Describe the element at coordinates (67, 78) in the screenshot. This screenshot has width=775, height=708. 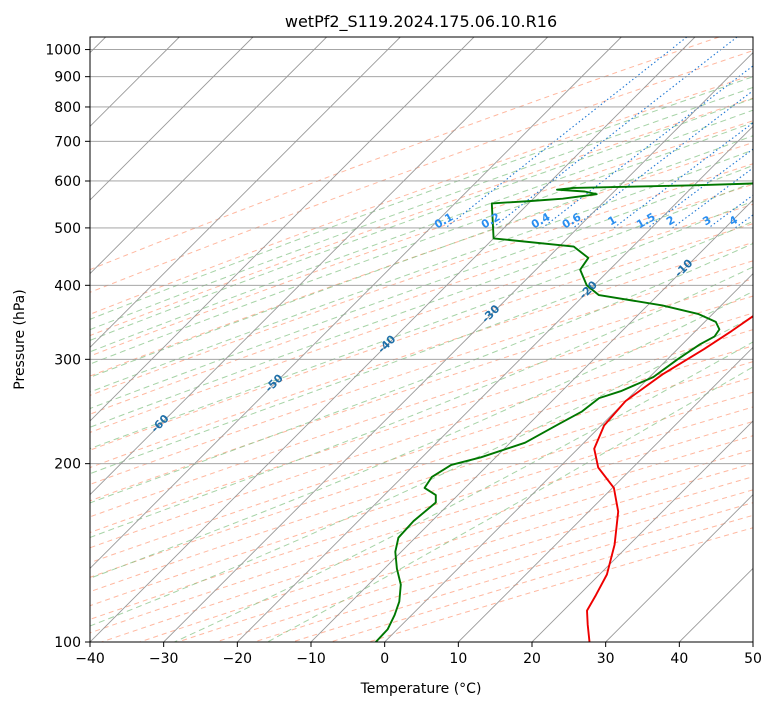
I see `y-tick-label: 900` at that location.